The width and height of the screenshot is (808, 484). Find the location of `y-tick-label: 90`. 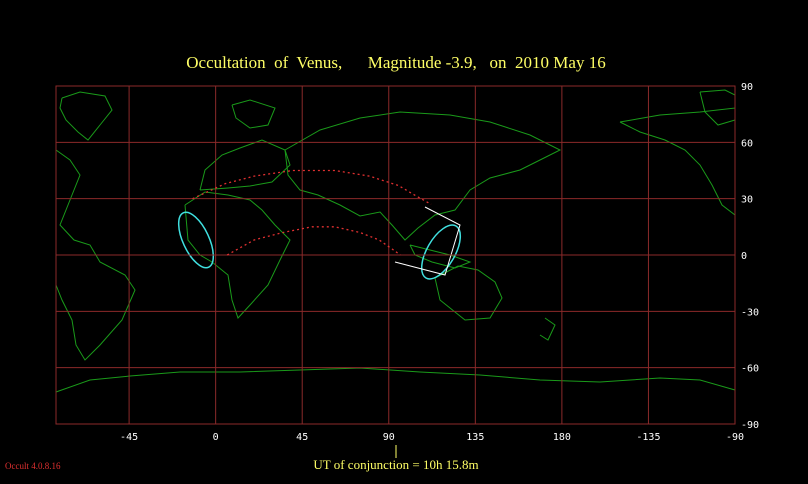

y-tick-label: 90 is located at coordinates (747, 87).